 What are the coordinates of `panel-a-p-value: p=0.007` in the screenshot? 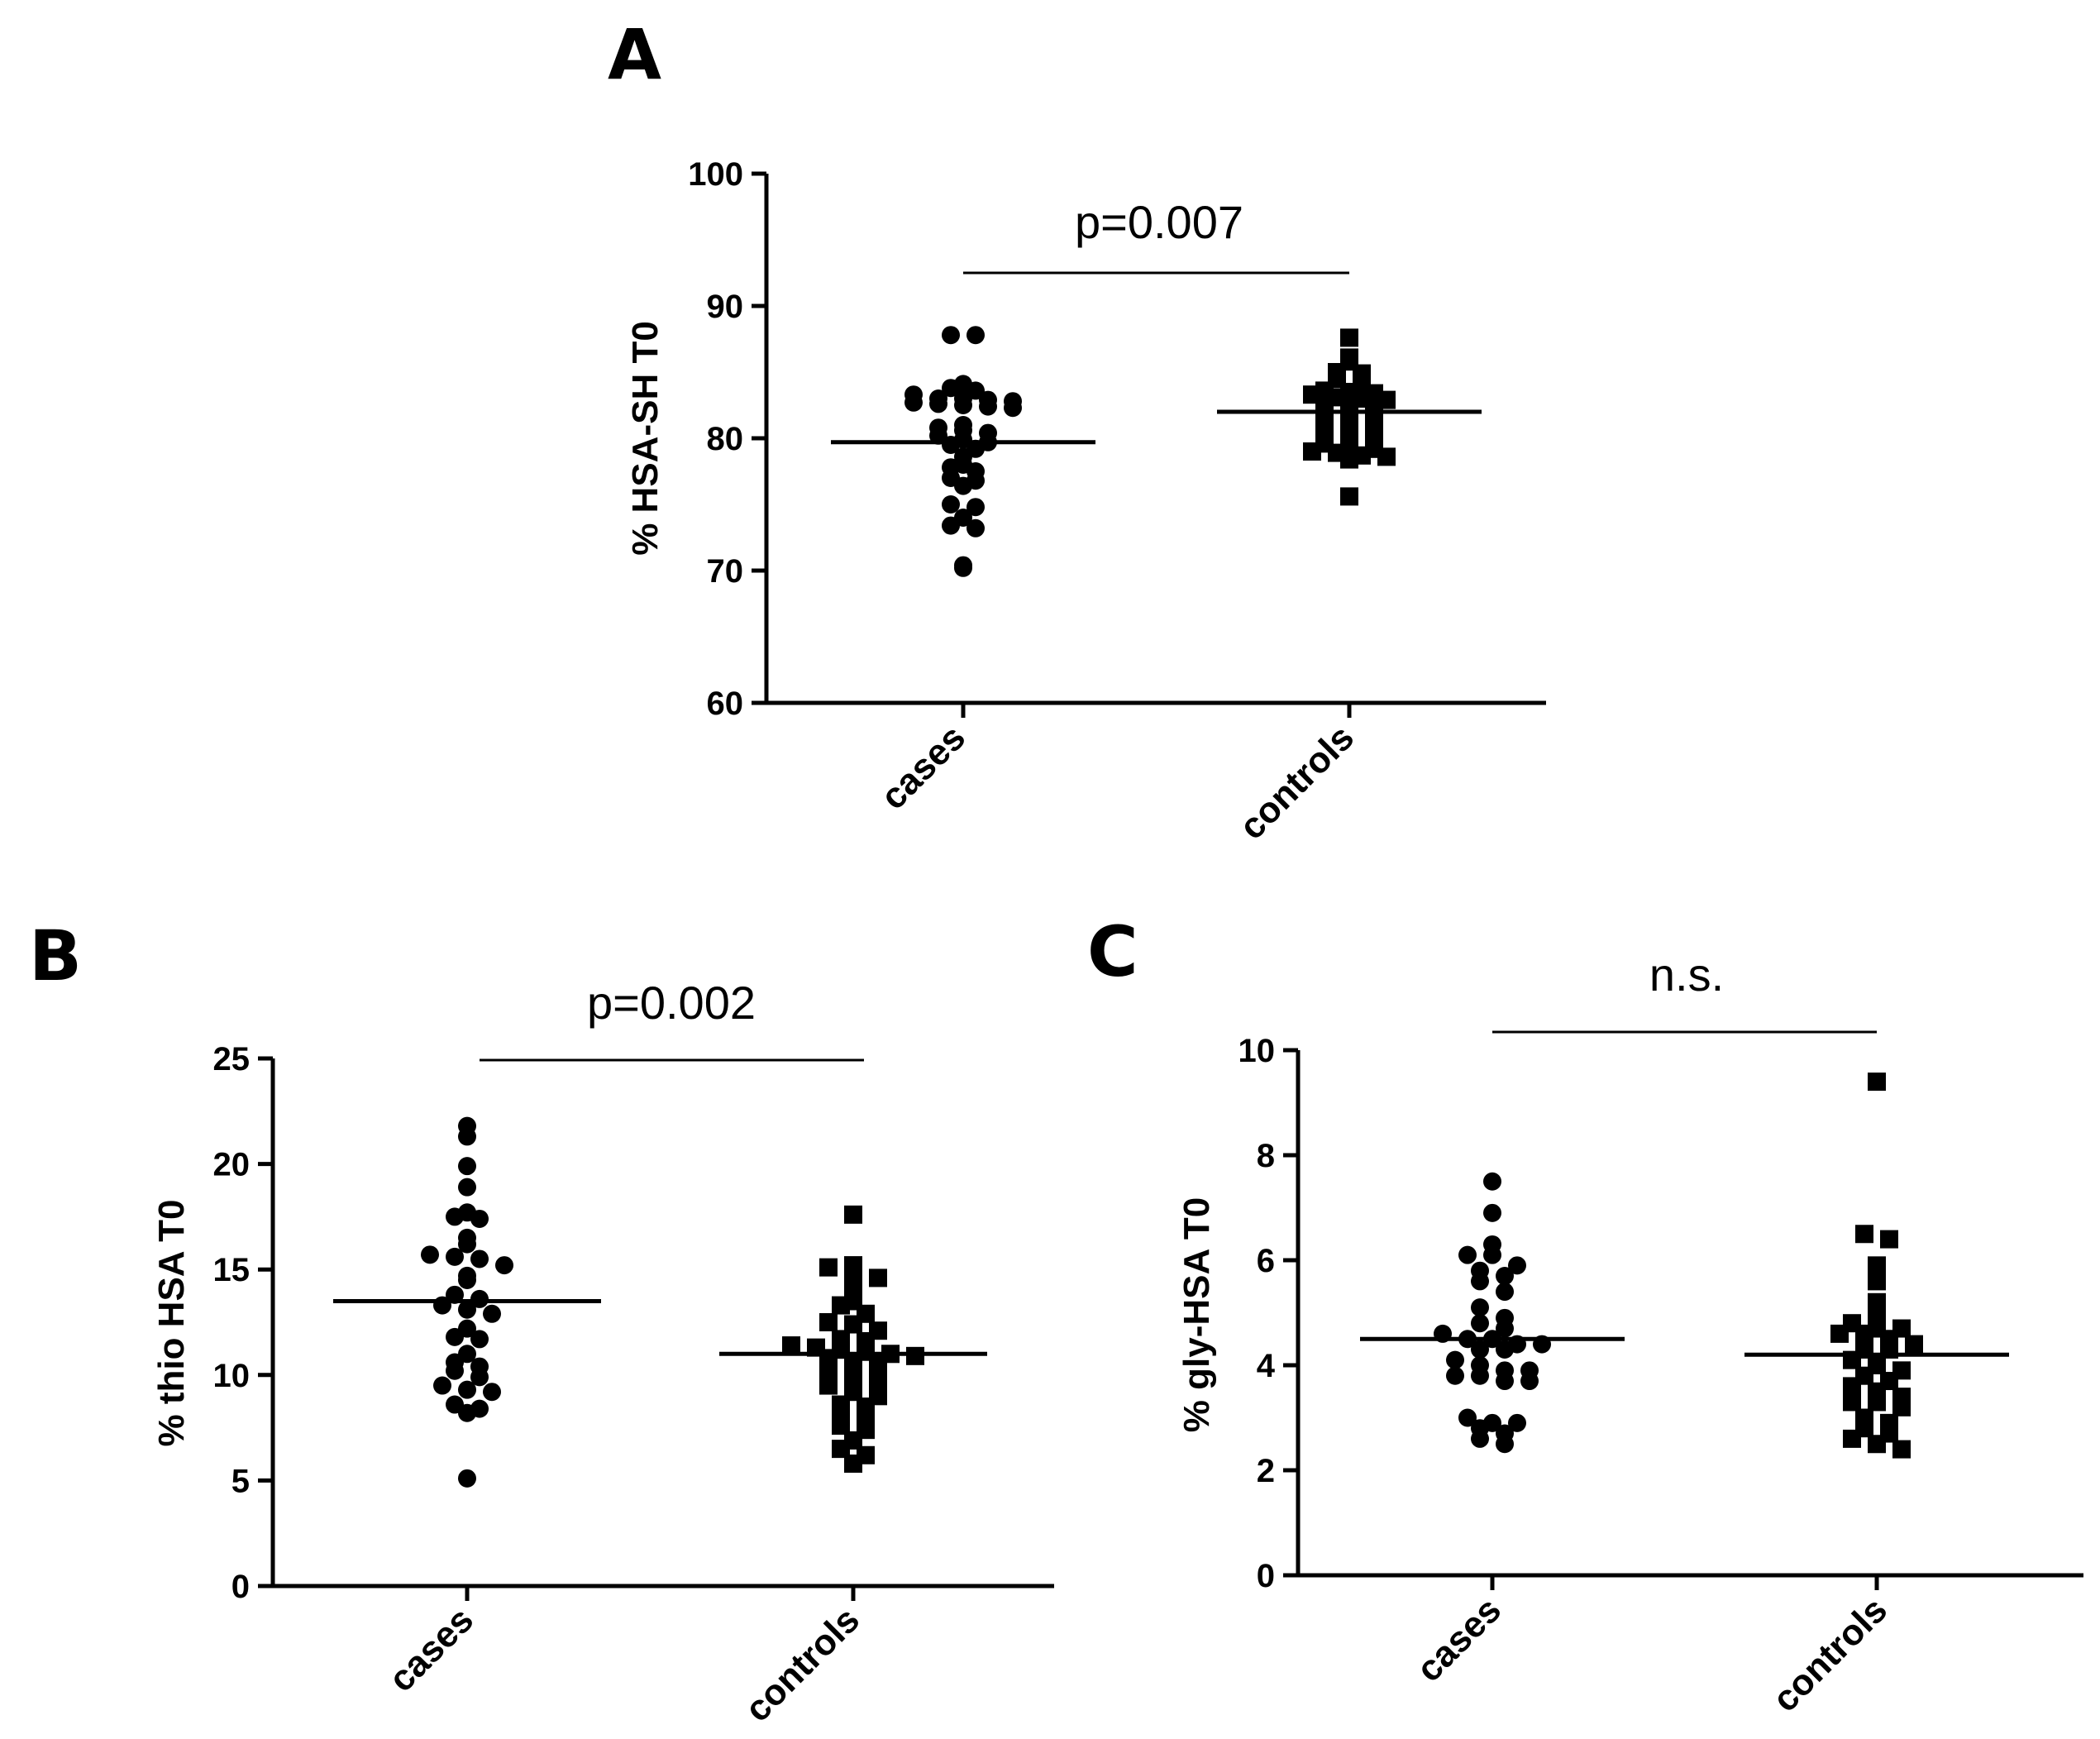 It's located at (1159, 222).